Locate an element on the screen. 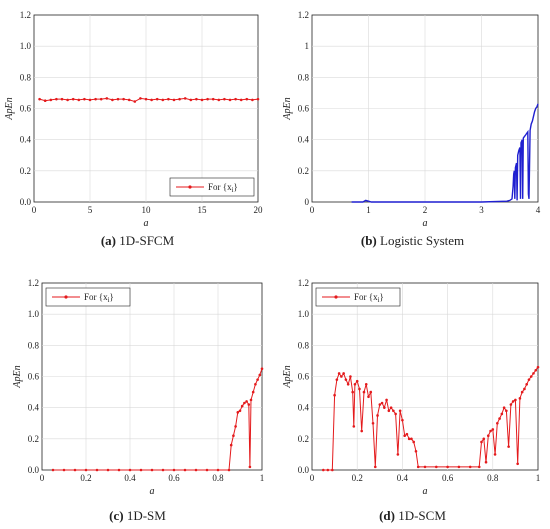  y-tick-label: 0.6 is located at coordinates (304, 377).